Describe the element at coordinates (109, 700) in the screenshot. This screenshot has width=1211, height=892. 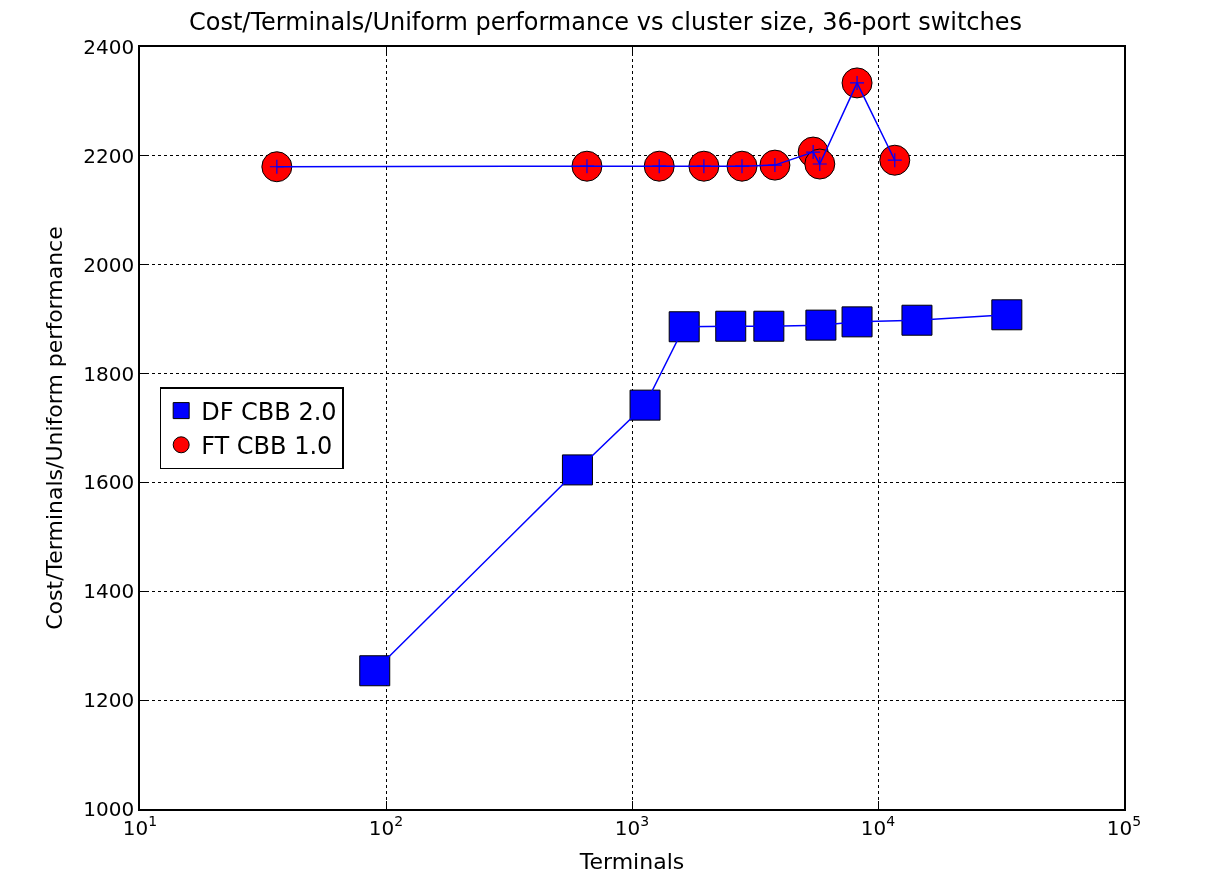
I see `y-tick-label: 1200` at that location.